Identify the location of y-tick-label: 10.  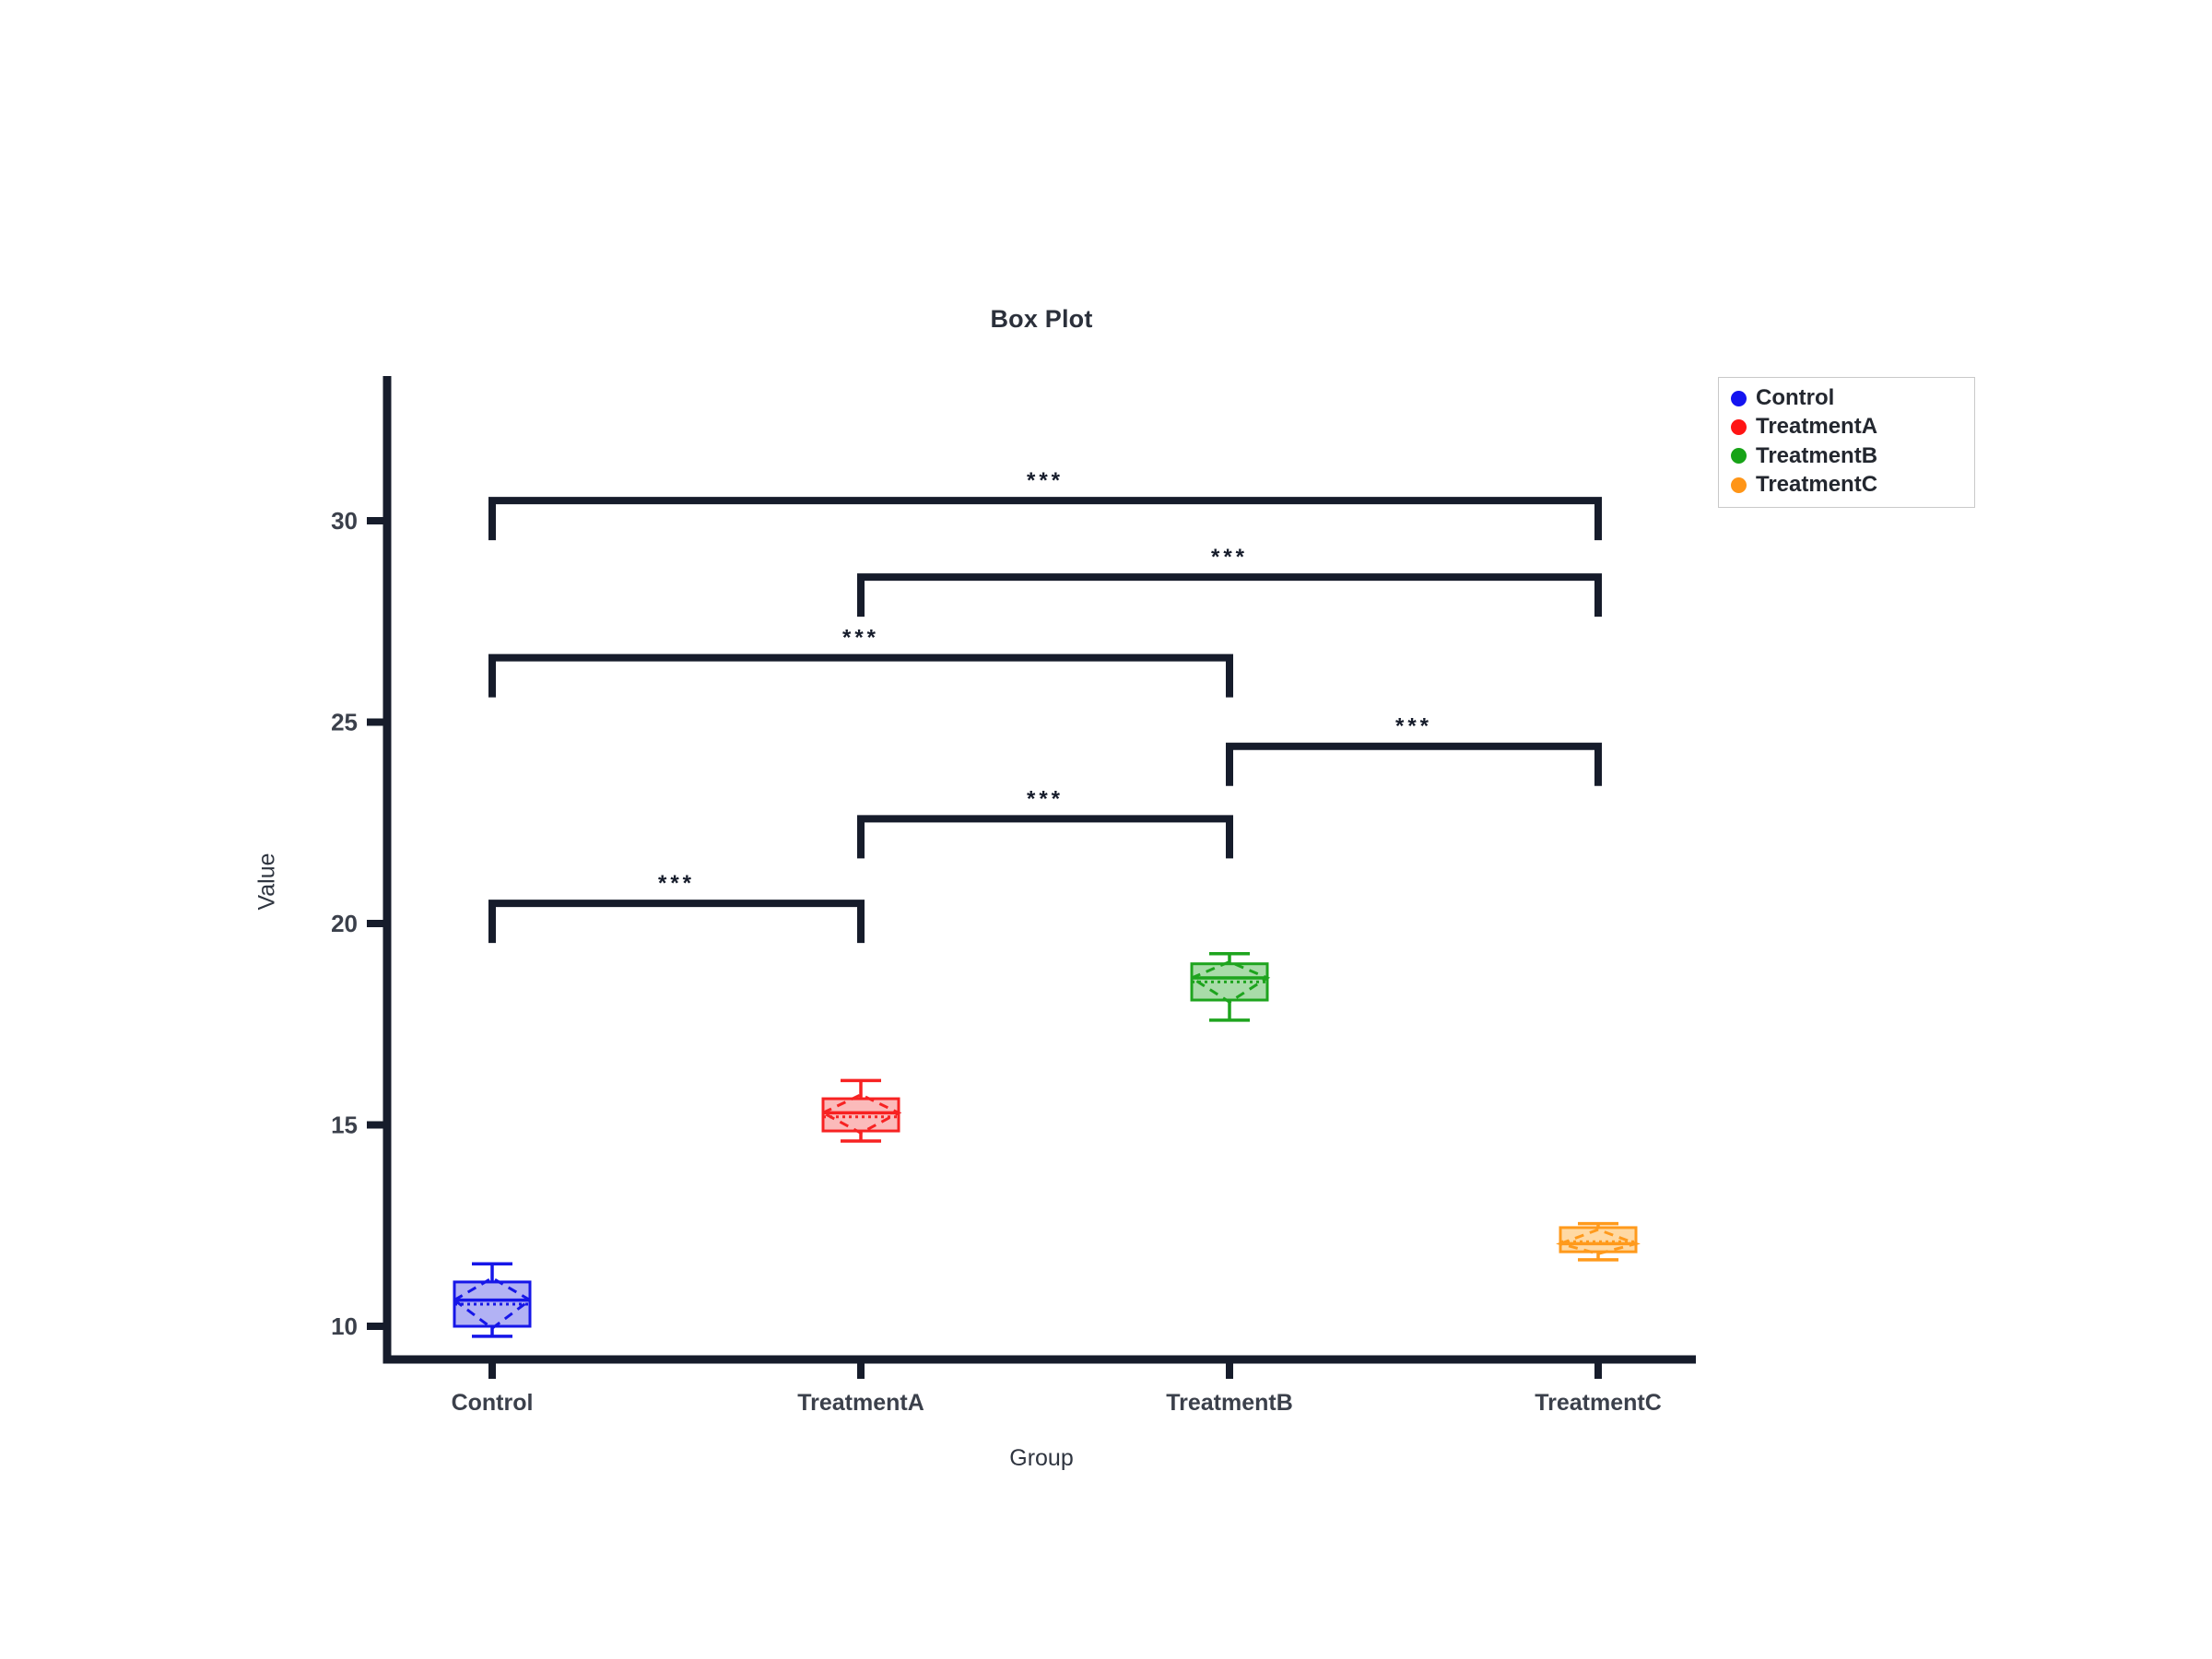
(344, 1326).